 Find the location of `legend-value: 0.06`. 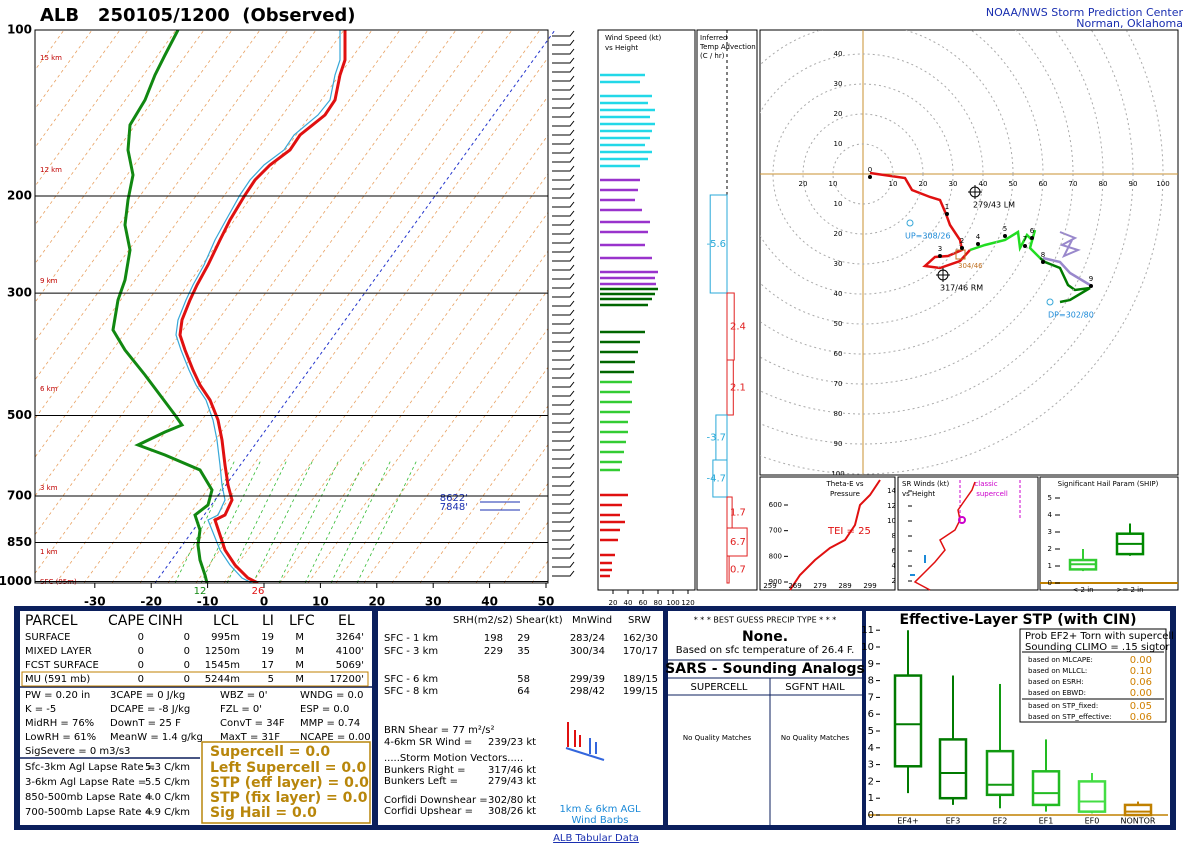

legend-value: 0.06 is located at coordinates (1141, 717).